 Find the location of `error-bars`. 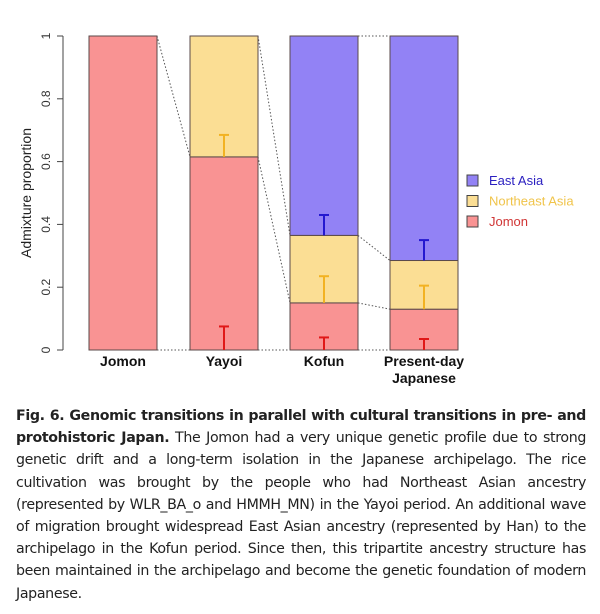

error-bars is located at coordinates (324, 241).